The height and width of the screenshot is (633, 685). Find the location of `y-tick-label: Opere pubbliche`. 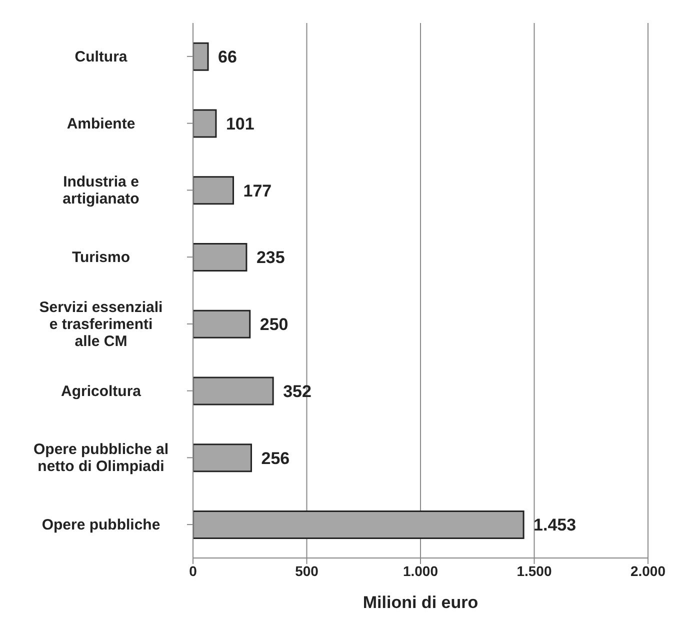

y-tick-label: Opere pubbliche is located at coordinates (101, 525).